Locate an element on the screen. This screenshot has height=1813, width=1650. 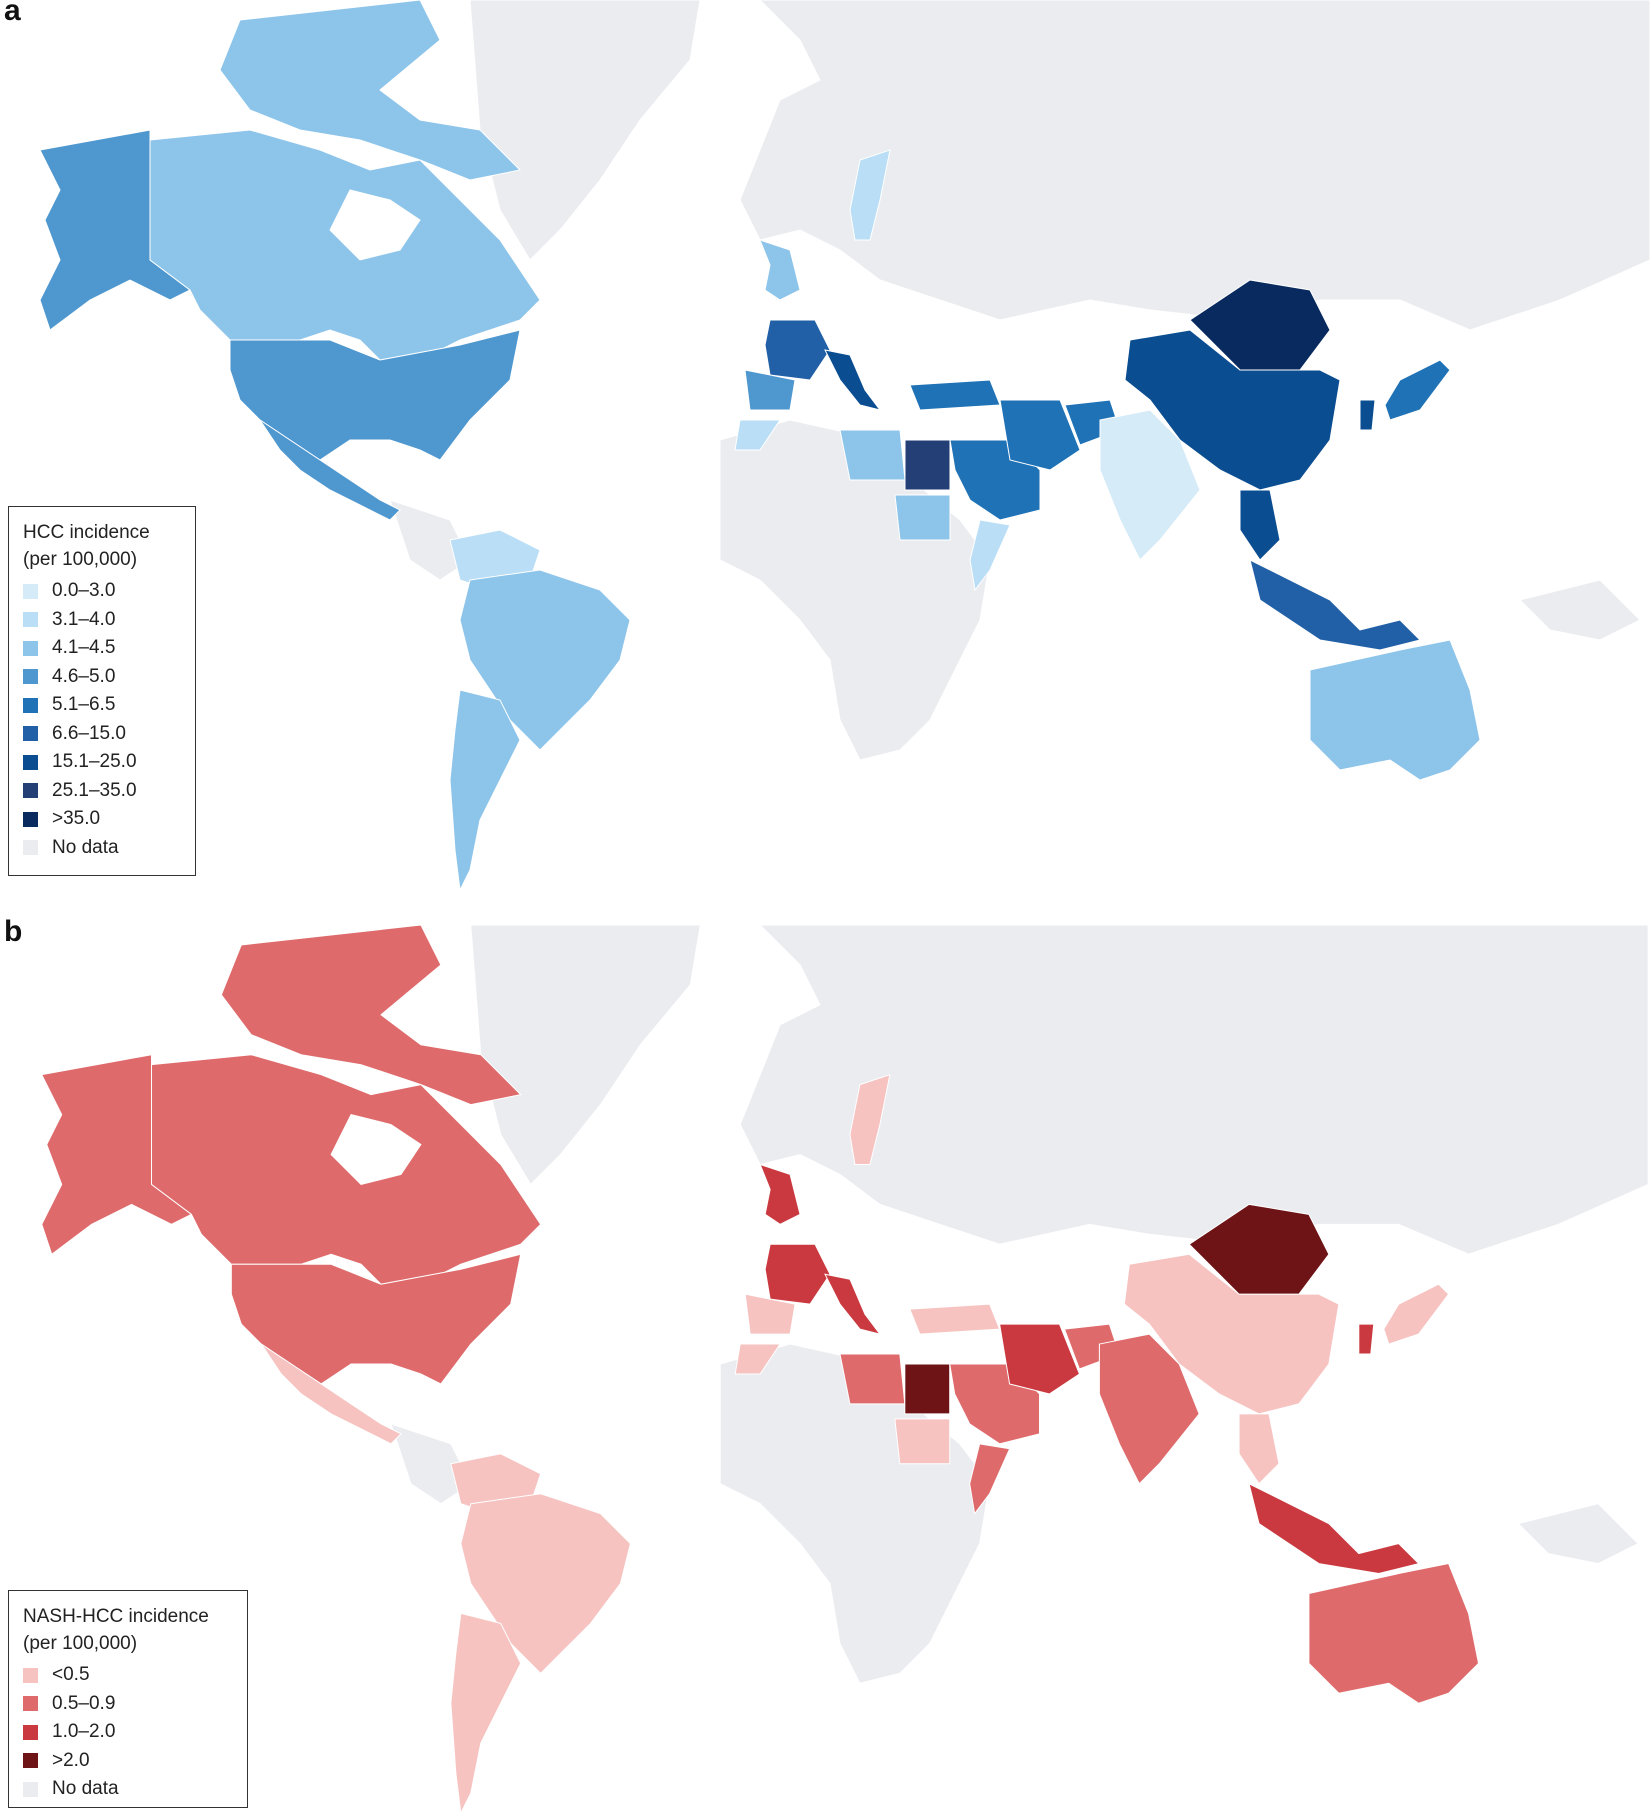
region-iberia is located at coordinates (770, 1314).